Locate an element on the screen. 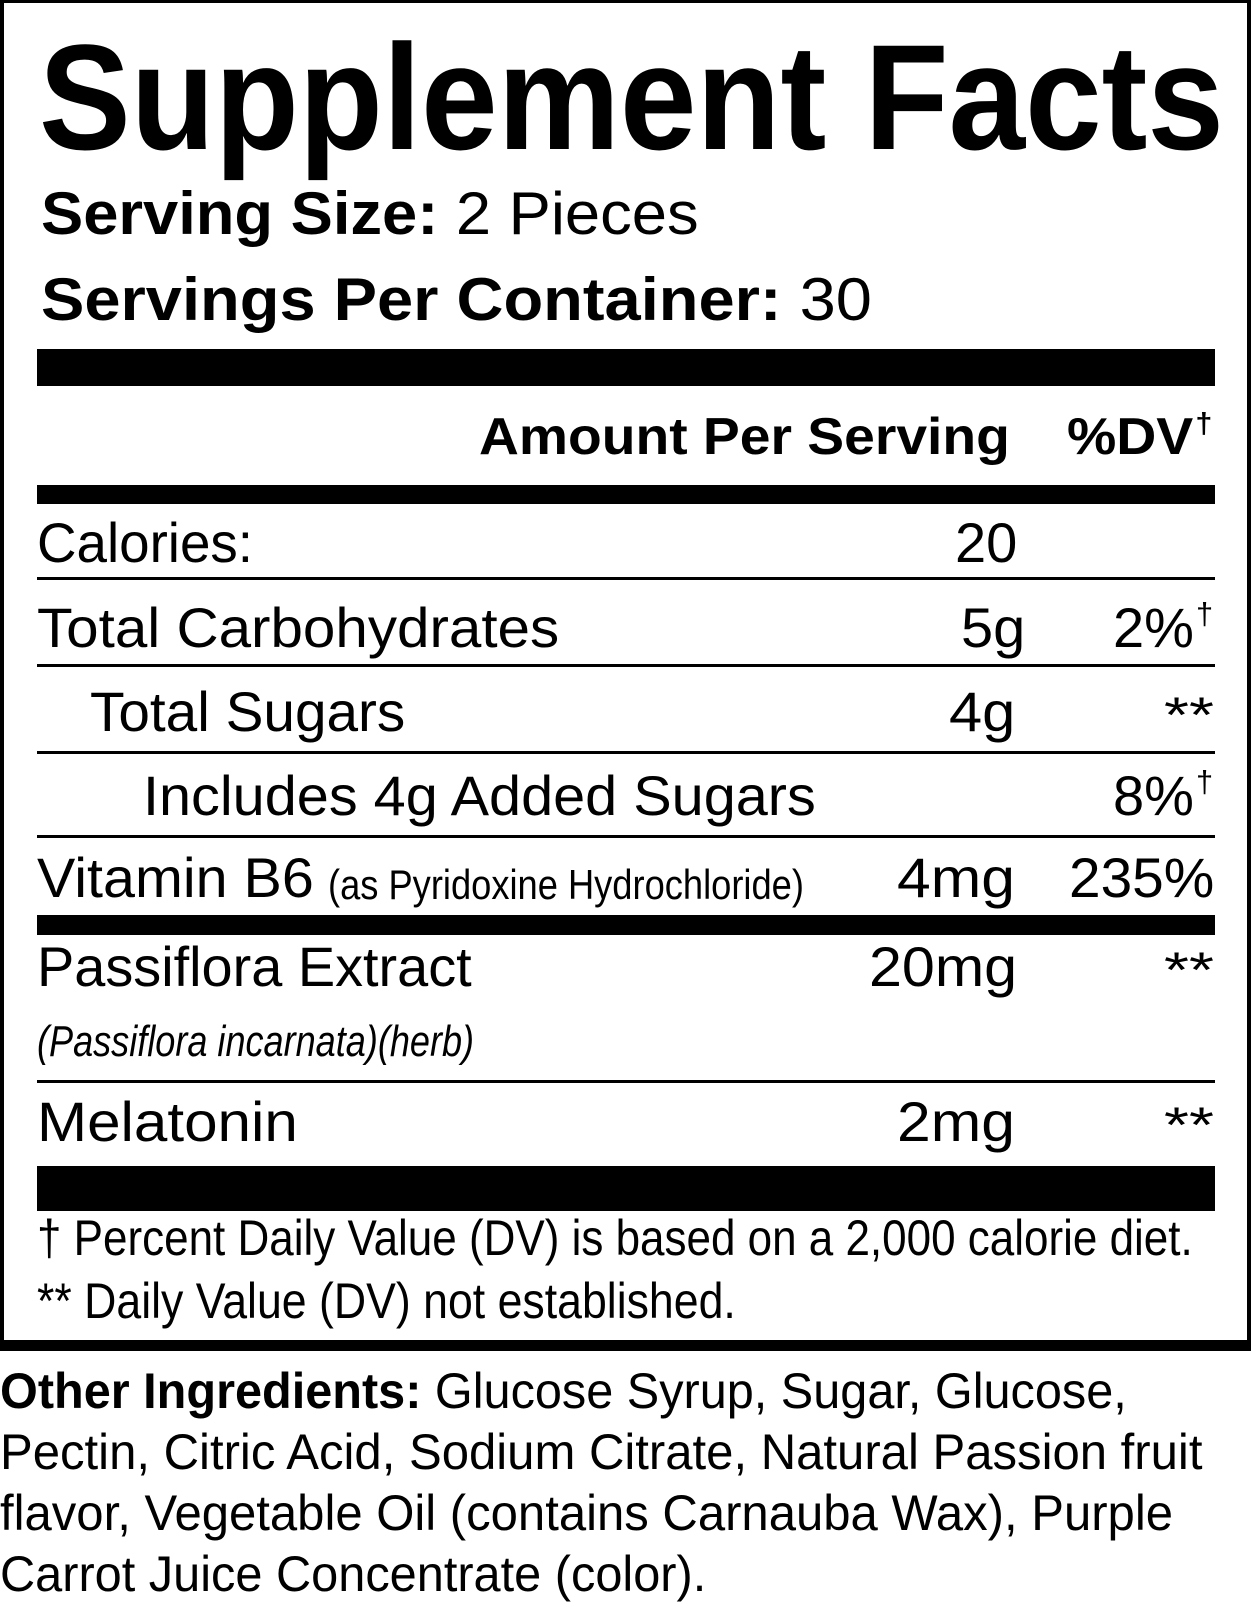 This screenshot has height=1602, width=1251. other-ingredients-text: Glucose Syrup, Sugar, Glucose, is located at coordinates (774, 1391).